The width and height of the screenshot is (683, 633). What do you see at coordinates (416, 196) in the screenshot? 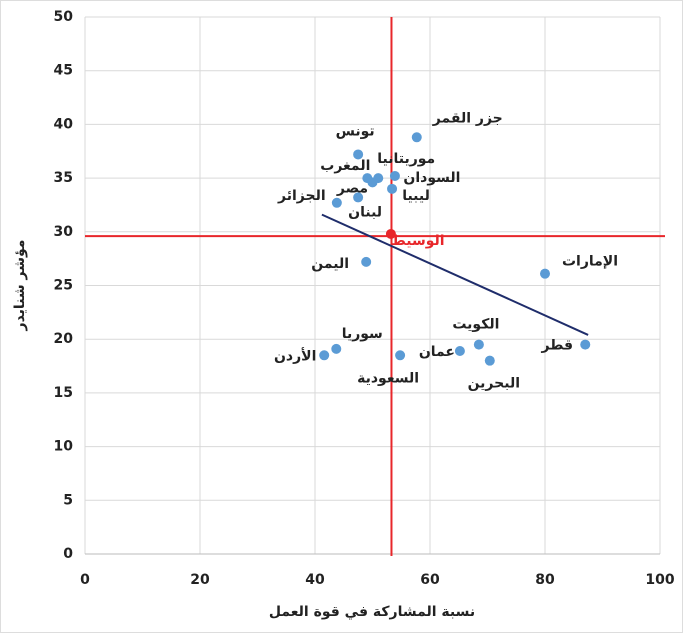
I see `point-label: ليبيا` at bounding box center [416, 196].